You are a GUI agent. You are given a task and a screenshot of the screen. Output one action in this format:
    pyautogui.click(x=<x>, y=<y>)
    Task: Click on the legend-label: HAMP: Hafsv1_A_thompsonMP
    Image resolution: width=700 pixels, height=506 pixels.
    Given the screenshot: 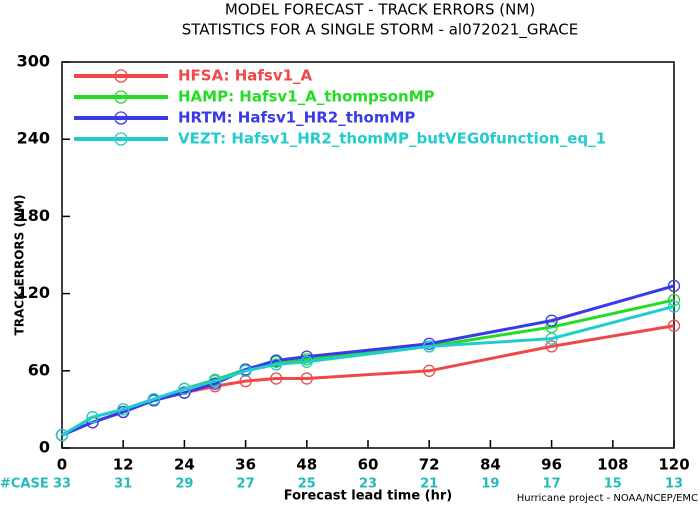 What is the action you would take?
    pyautogui.click(x=306, y=97)
    